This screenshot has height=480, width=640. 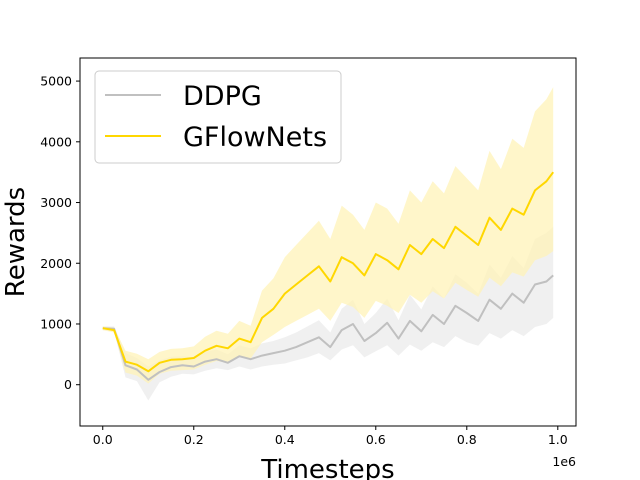 What do you see at coordinates (68, 384) in the screenshot?
I see `y-tick-label: 0` at bounding box center [68, 384].